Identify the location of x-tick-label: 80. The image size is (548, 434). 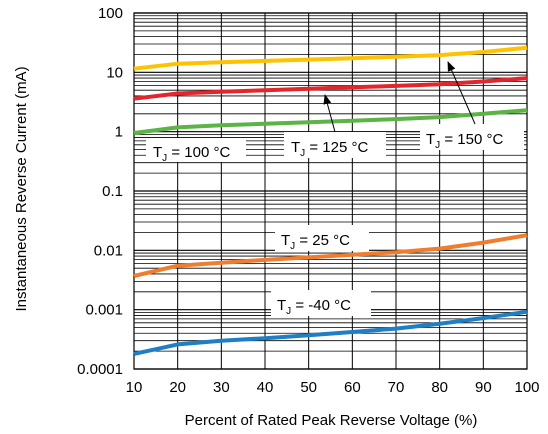
(439, 387).